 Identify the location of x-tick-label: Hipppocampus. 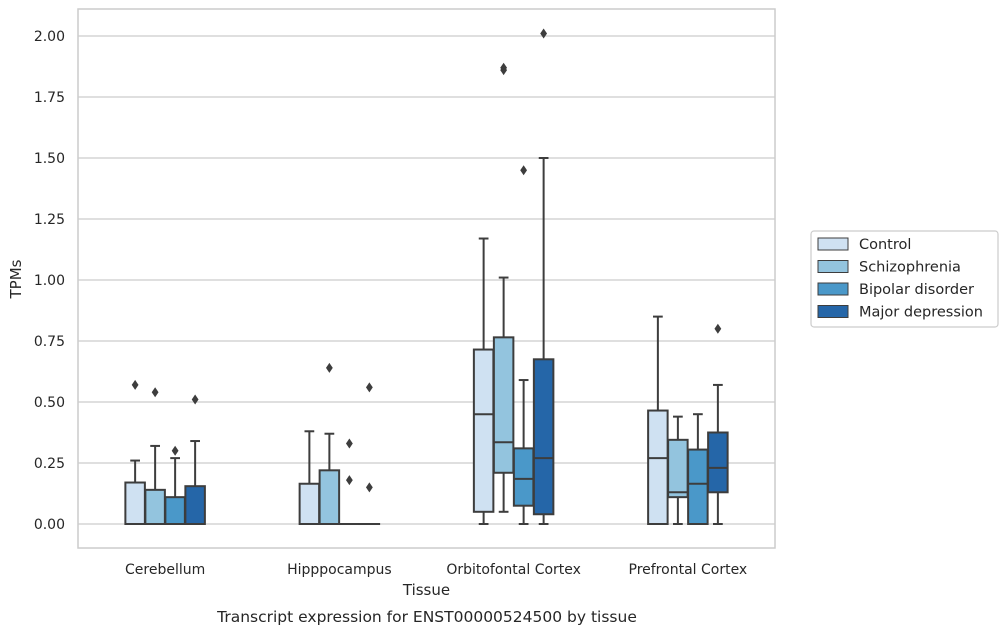
(339, 570).